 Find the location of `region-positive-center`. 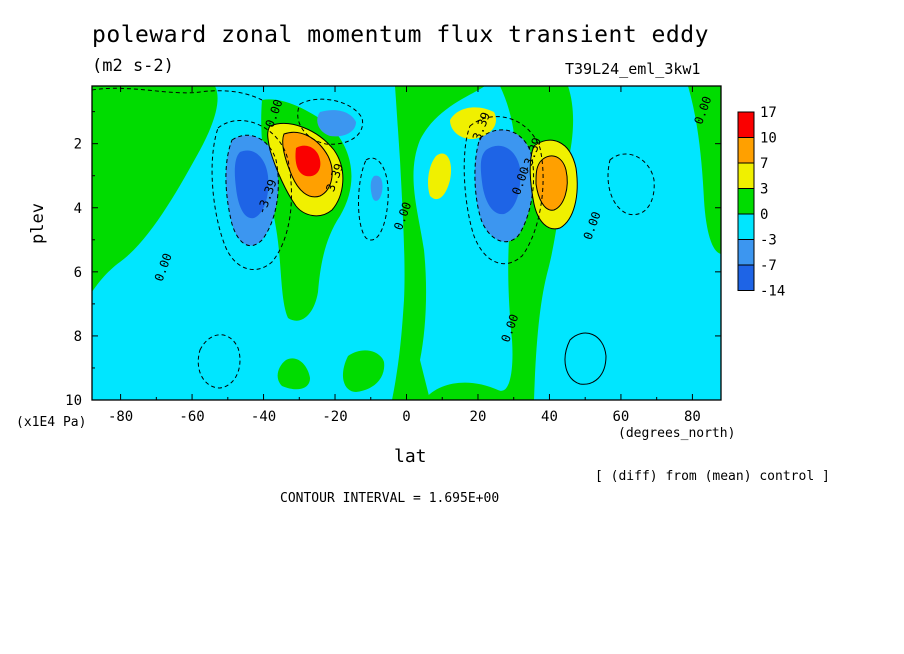

region-positive-center is located at coordinates (438, 243).